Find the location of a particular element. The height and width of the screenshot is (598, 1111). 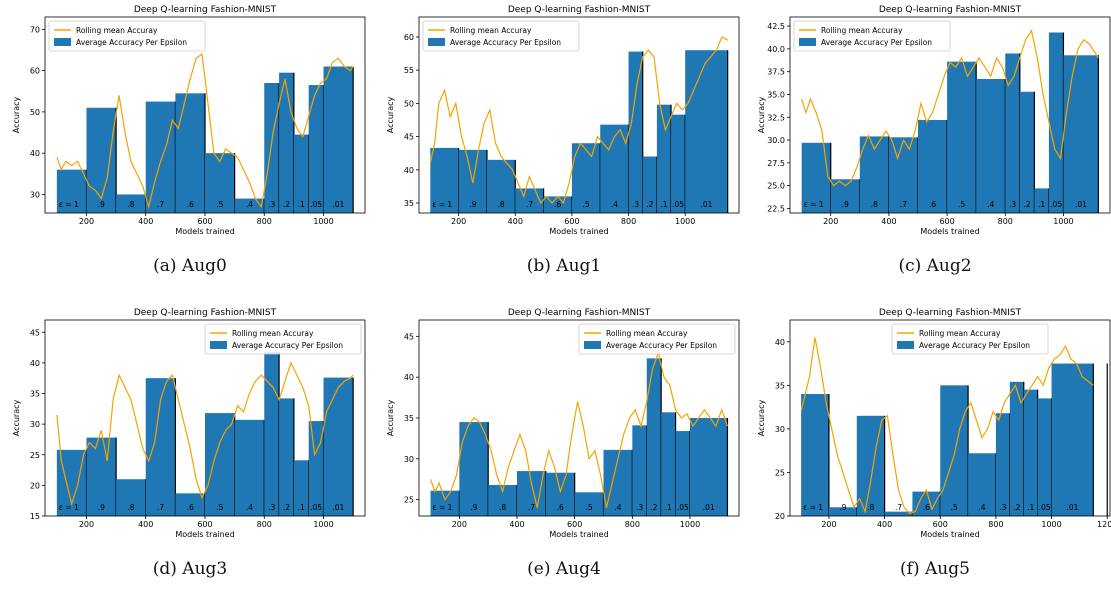

y-tick-label: 30 is located at coordinates (35, 424).